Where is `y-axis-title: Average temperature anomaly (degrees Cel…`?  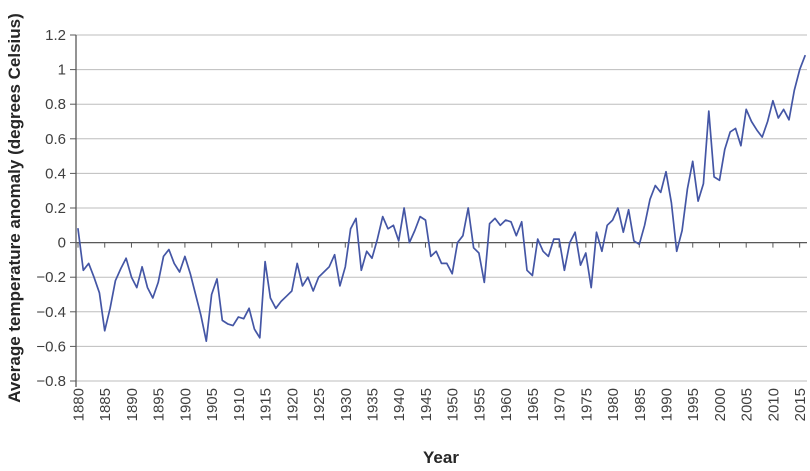 y-axis-title: Average temperature anomaly (degrees Cel… is located at coordinates (14, 208).